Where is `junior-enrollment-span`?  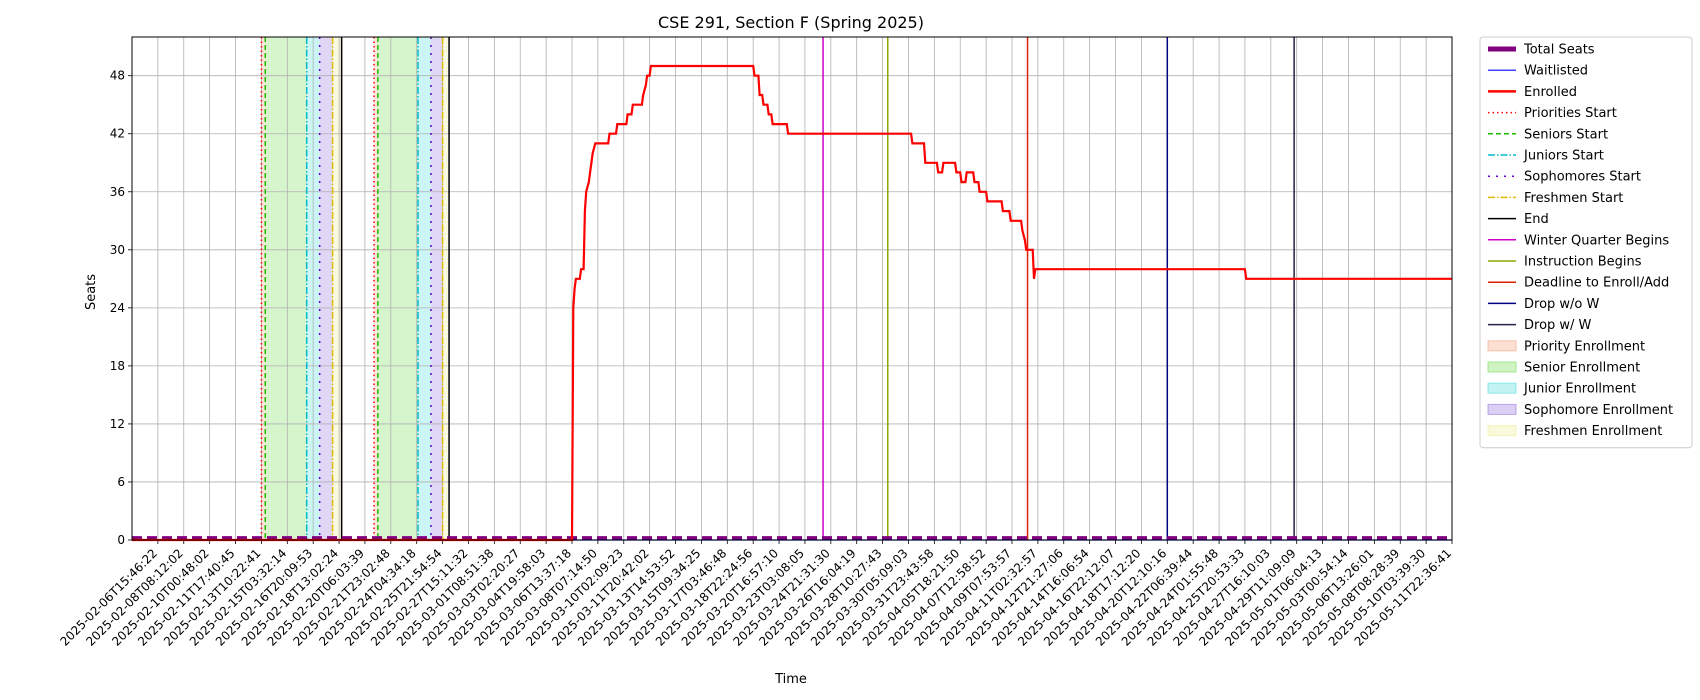 junior-enrollment-span is located at coordinates (424, 288).